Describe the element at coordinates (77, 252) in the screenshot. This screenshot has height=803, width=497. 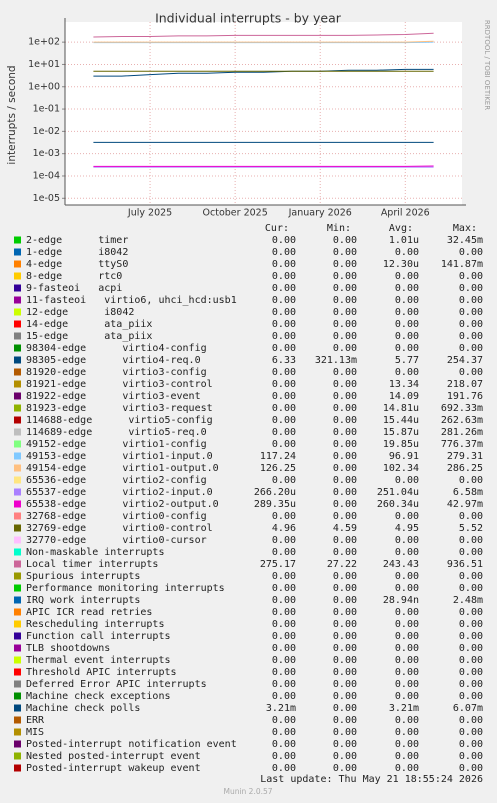
I see `legend-label: 1-edge i8042` at that location.